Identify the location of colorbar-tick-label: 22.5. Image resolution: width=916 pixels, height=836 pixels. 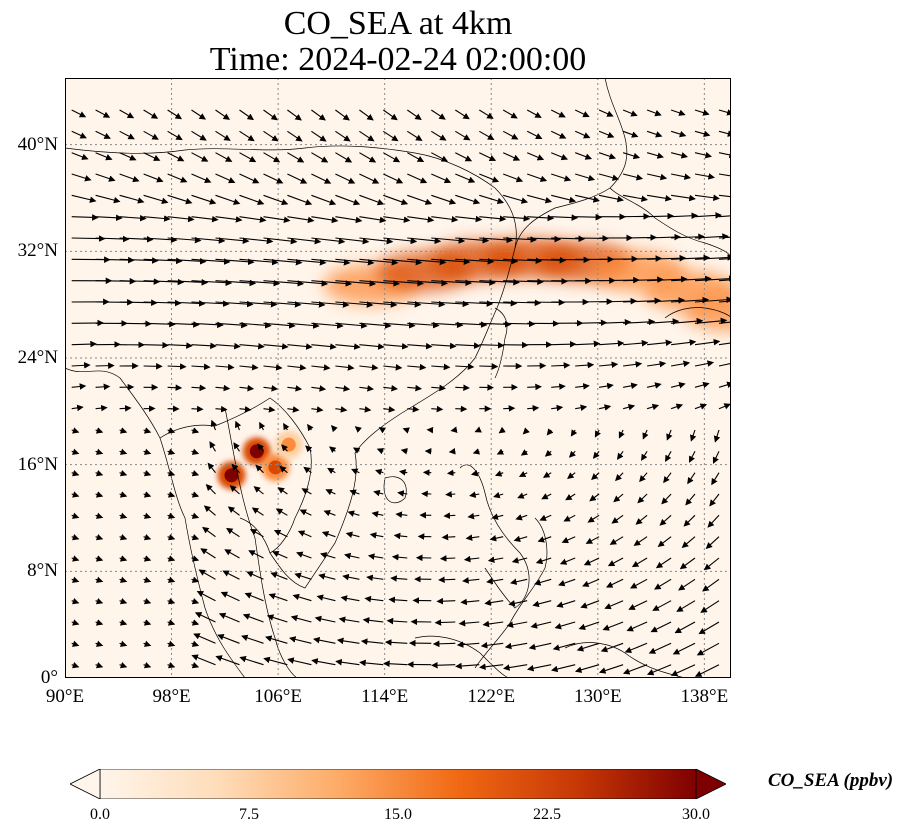
(547, 814).